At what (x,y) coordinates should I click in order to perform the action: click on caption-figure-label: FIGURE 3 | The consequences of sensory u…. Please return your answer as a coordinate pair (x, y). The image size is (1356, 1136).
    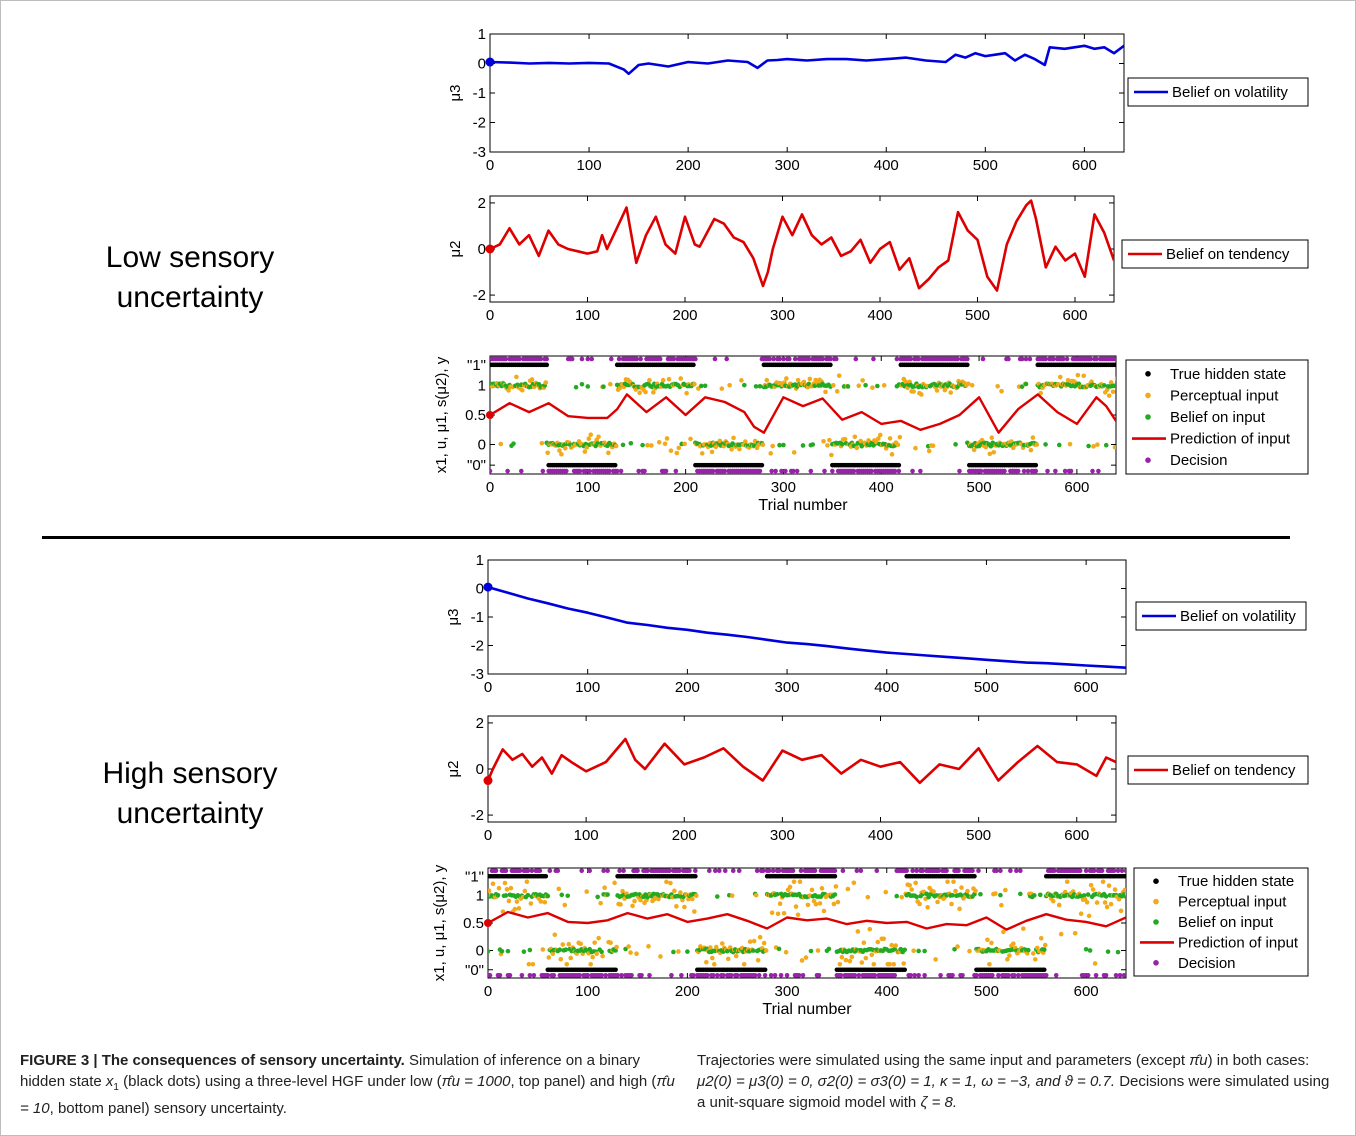
    Looking at the image, I should click on (212, 1060).